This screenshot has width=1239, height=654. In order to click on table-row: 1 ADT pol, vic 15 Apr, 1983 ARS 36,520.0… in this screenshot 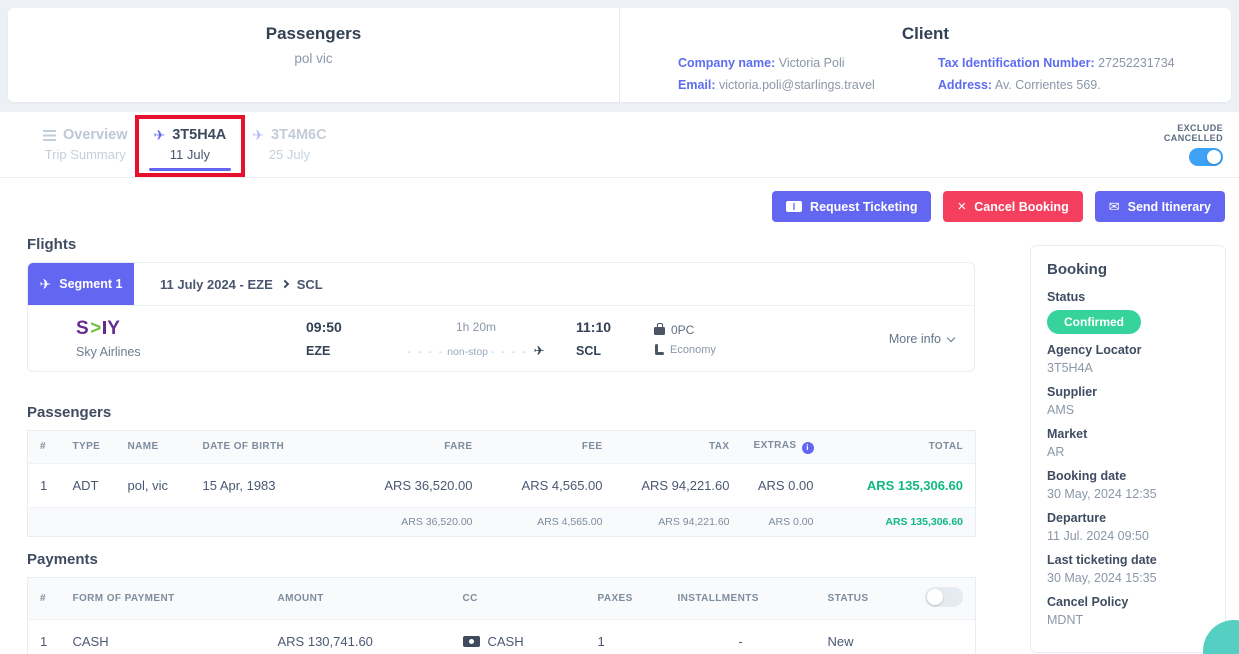, I will do `click(501, 485)`.